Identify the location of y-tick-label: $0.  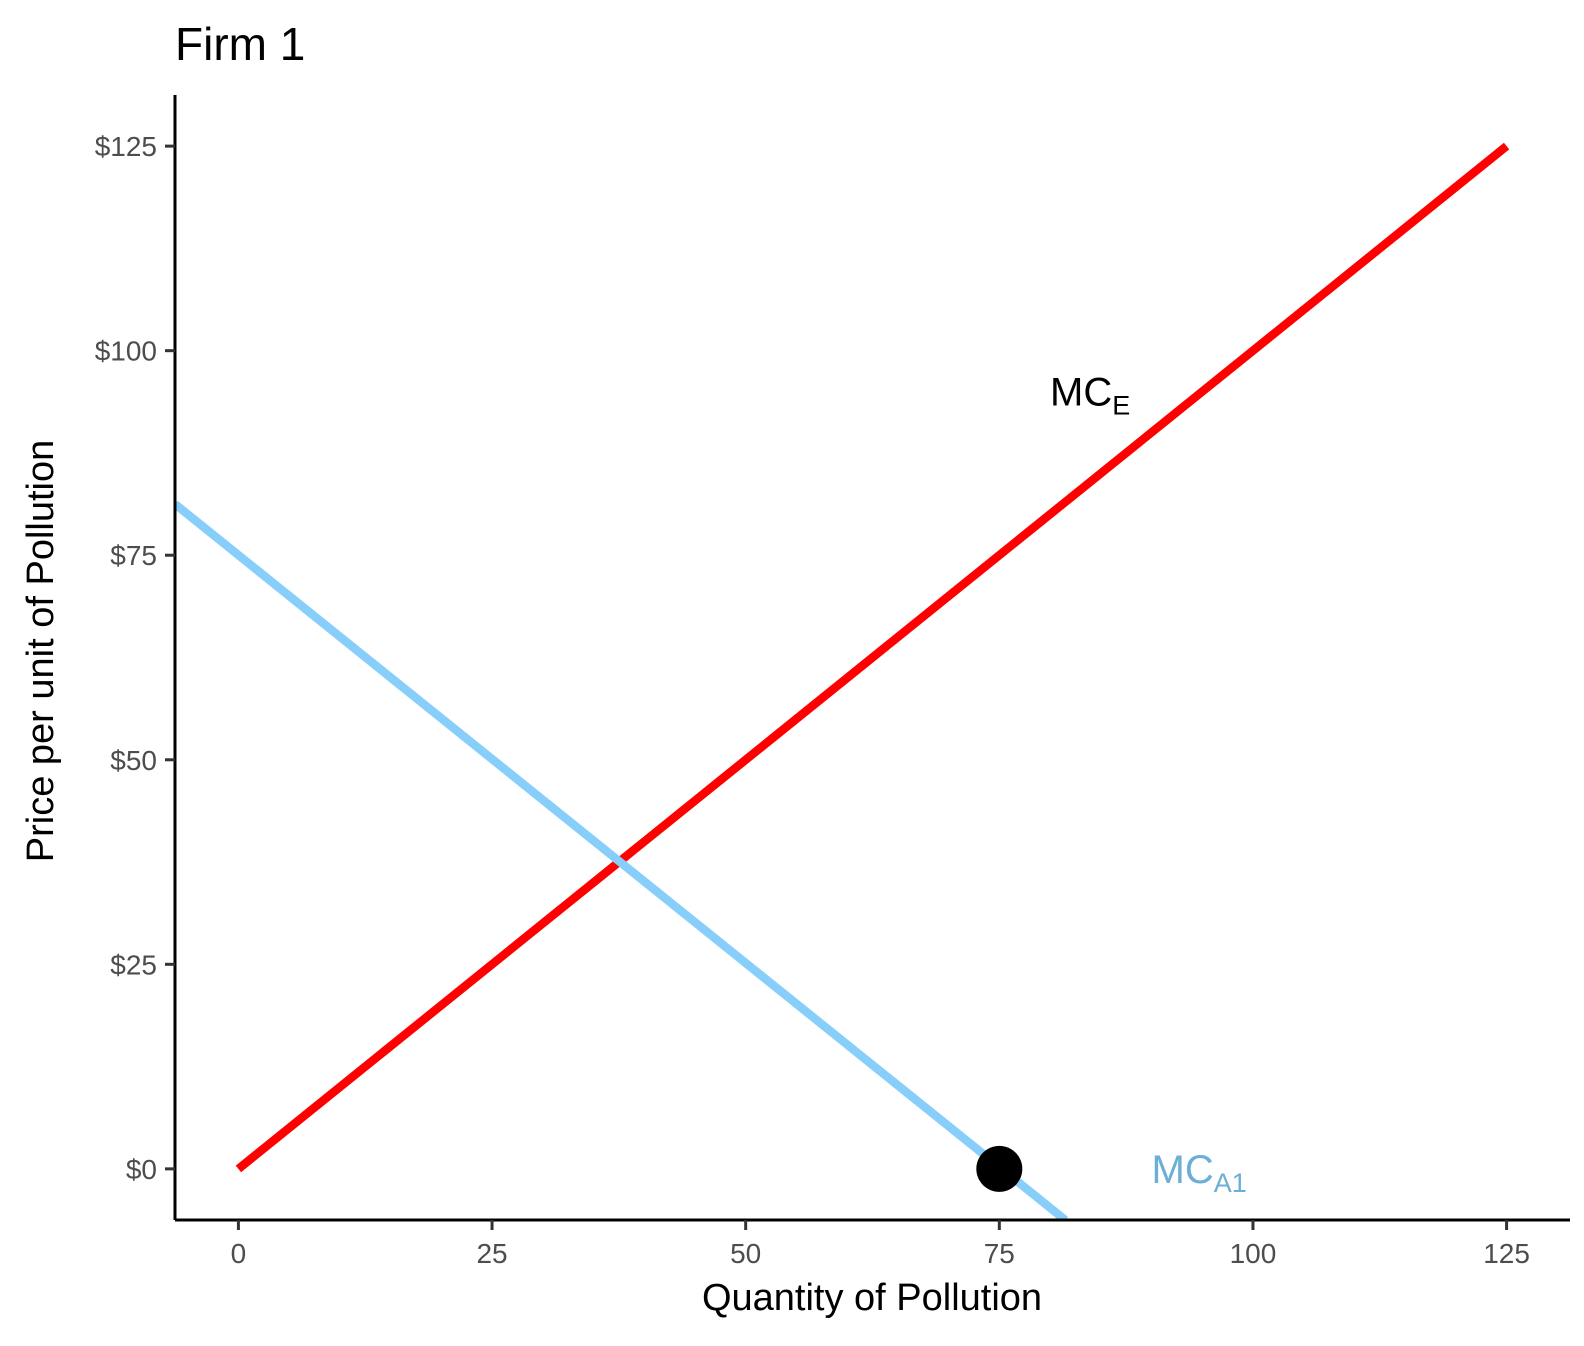
(141, 1169).